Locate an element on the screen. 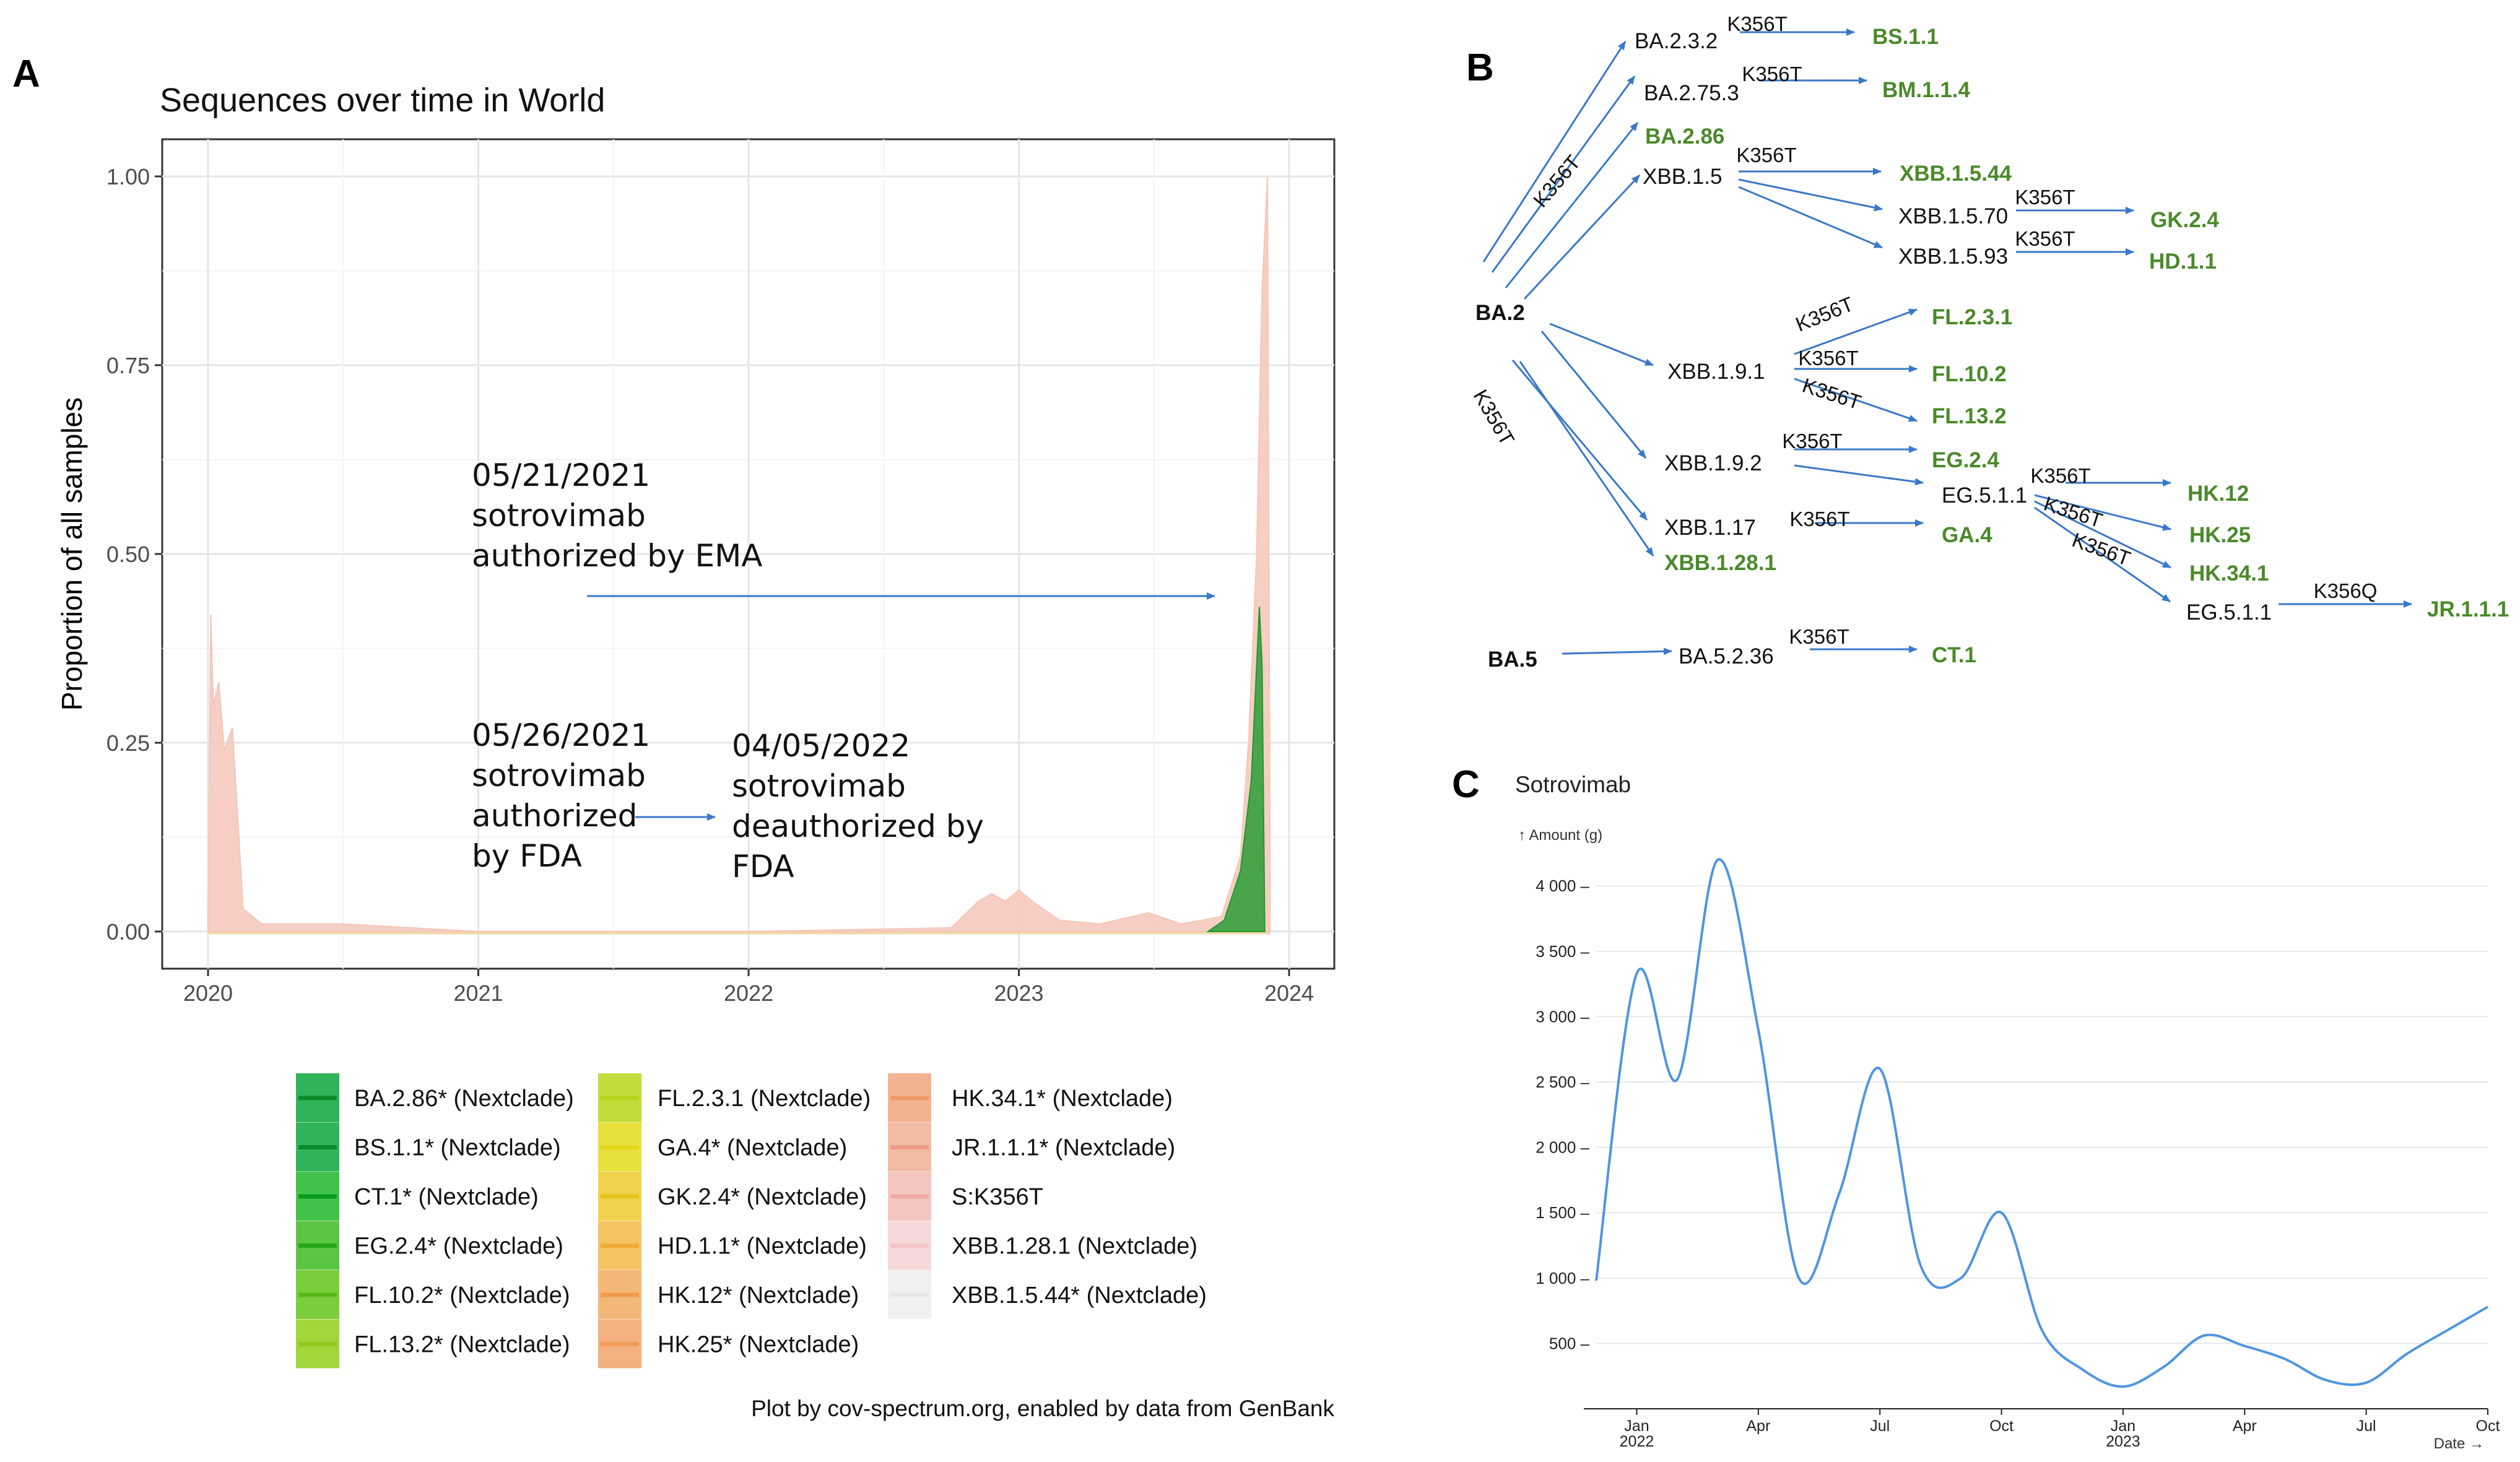  lineage-node-xbb117: XBB.1.17 is located at coordinates (1710, 528).